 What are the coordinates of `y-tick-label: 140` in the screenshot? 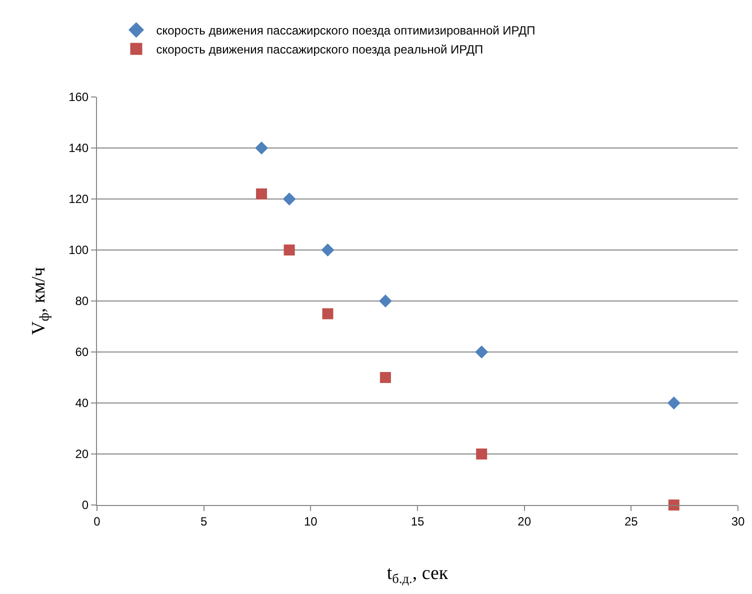 It's located at (78, 148).